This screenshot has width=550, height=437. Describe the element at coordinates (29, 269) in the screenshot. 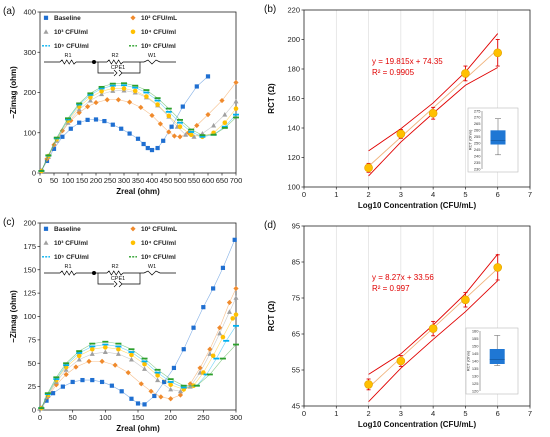

I see `y-tick-label: 150` at that location.